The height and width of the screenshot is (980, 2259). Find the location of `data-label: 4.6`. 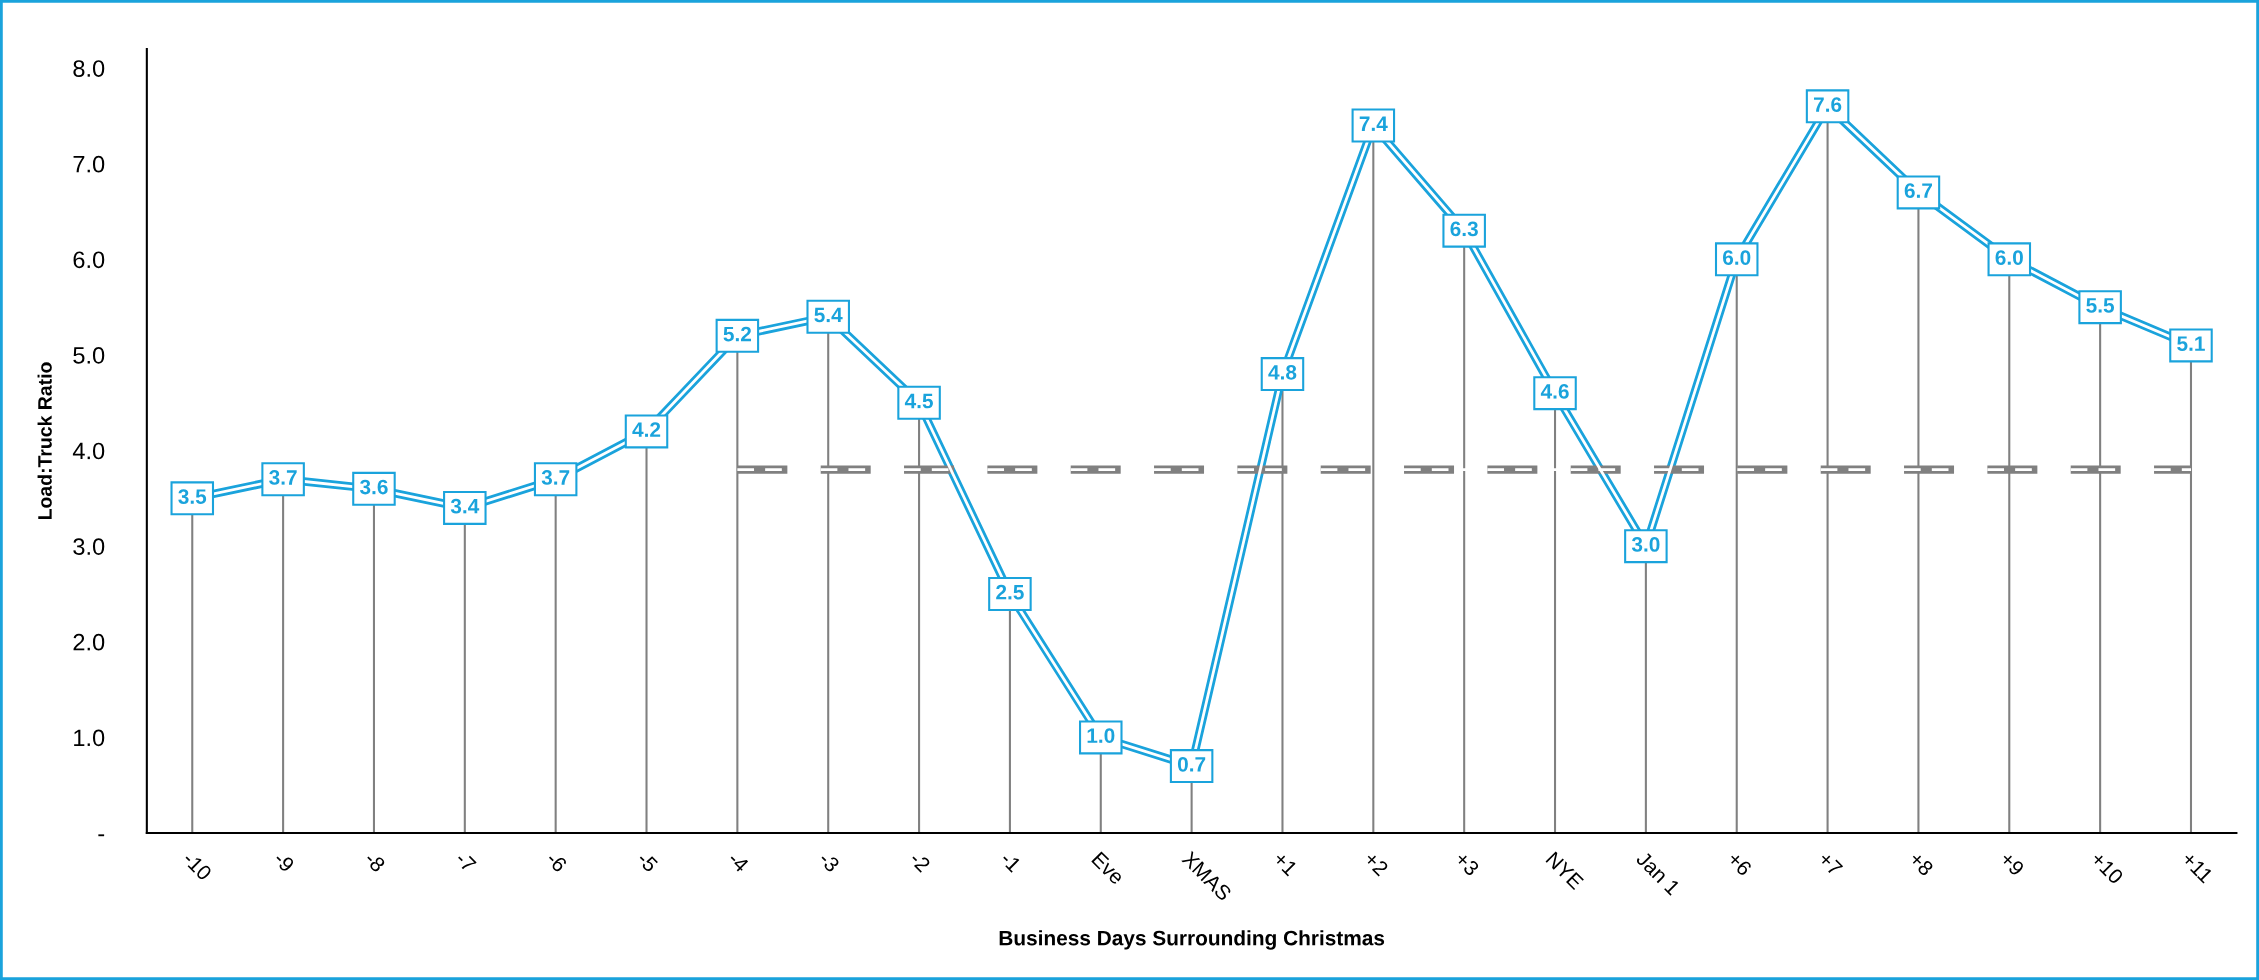

data-label: 4.6 is located at coordinates (1554, 391).